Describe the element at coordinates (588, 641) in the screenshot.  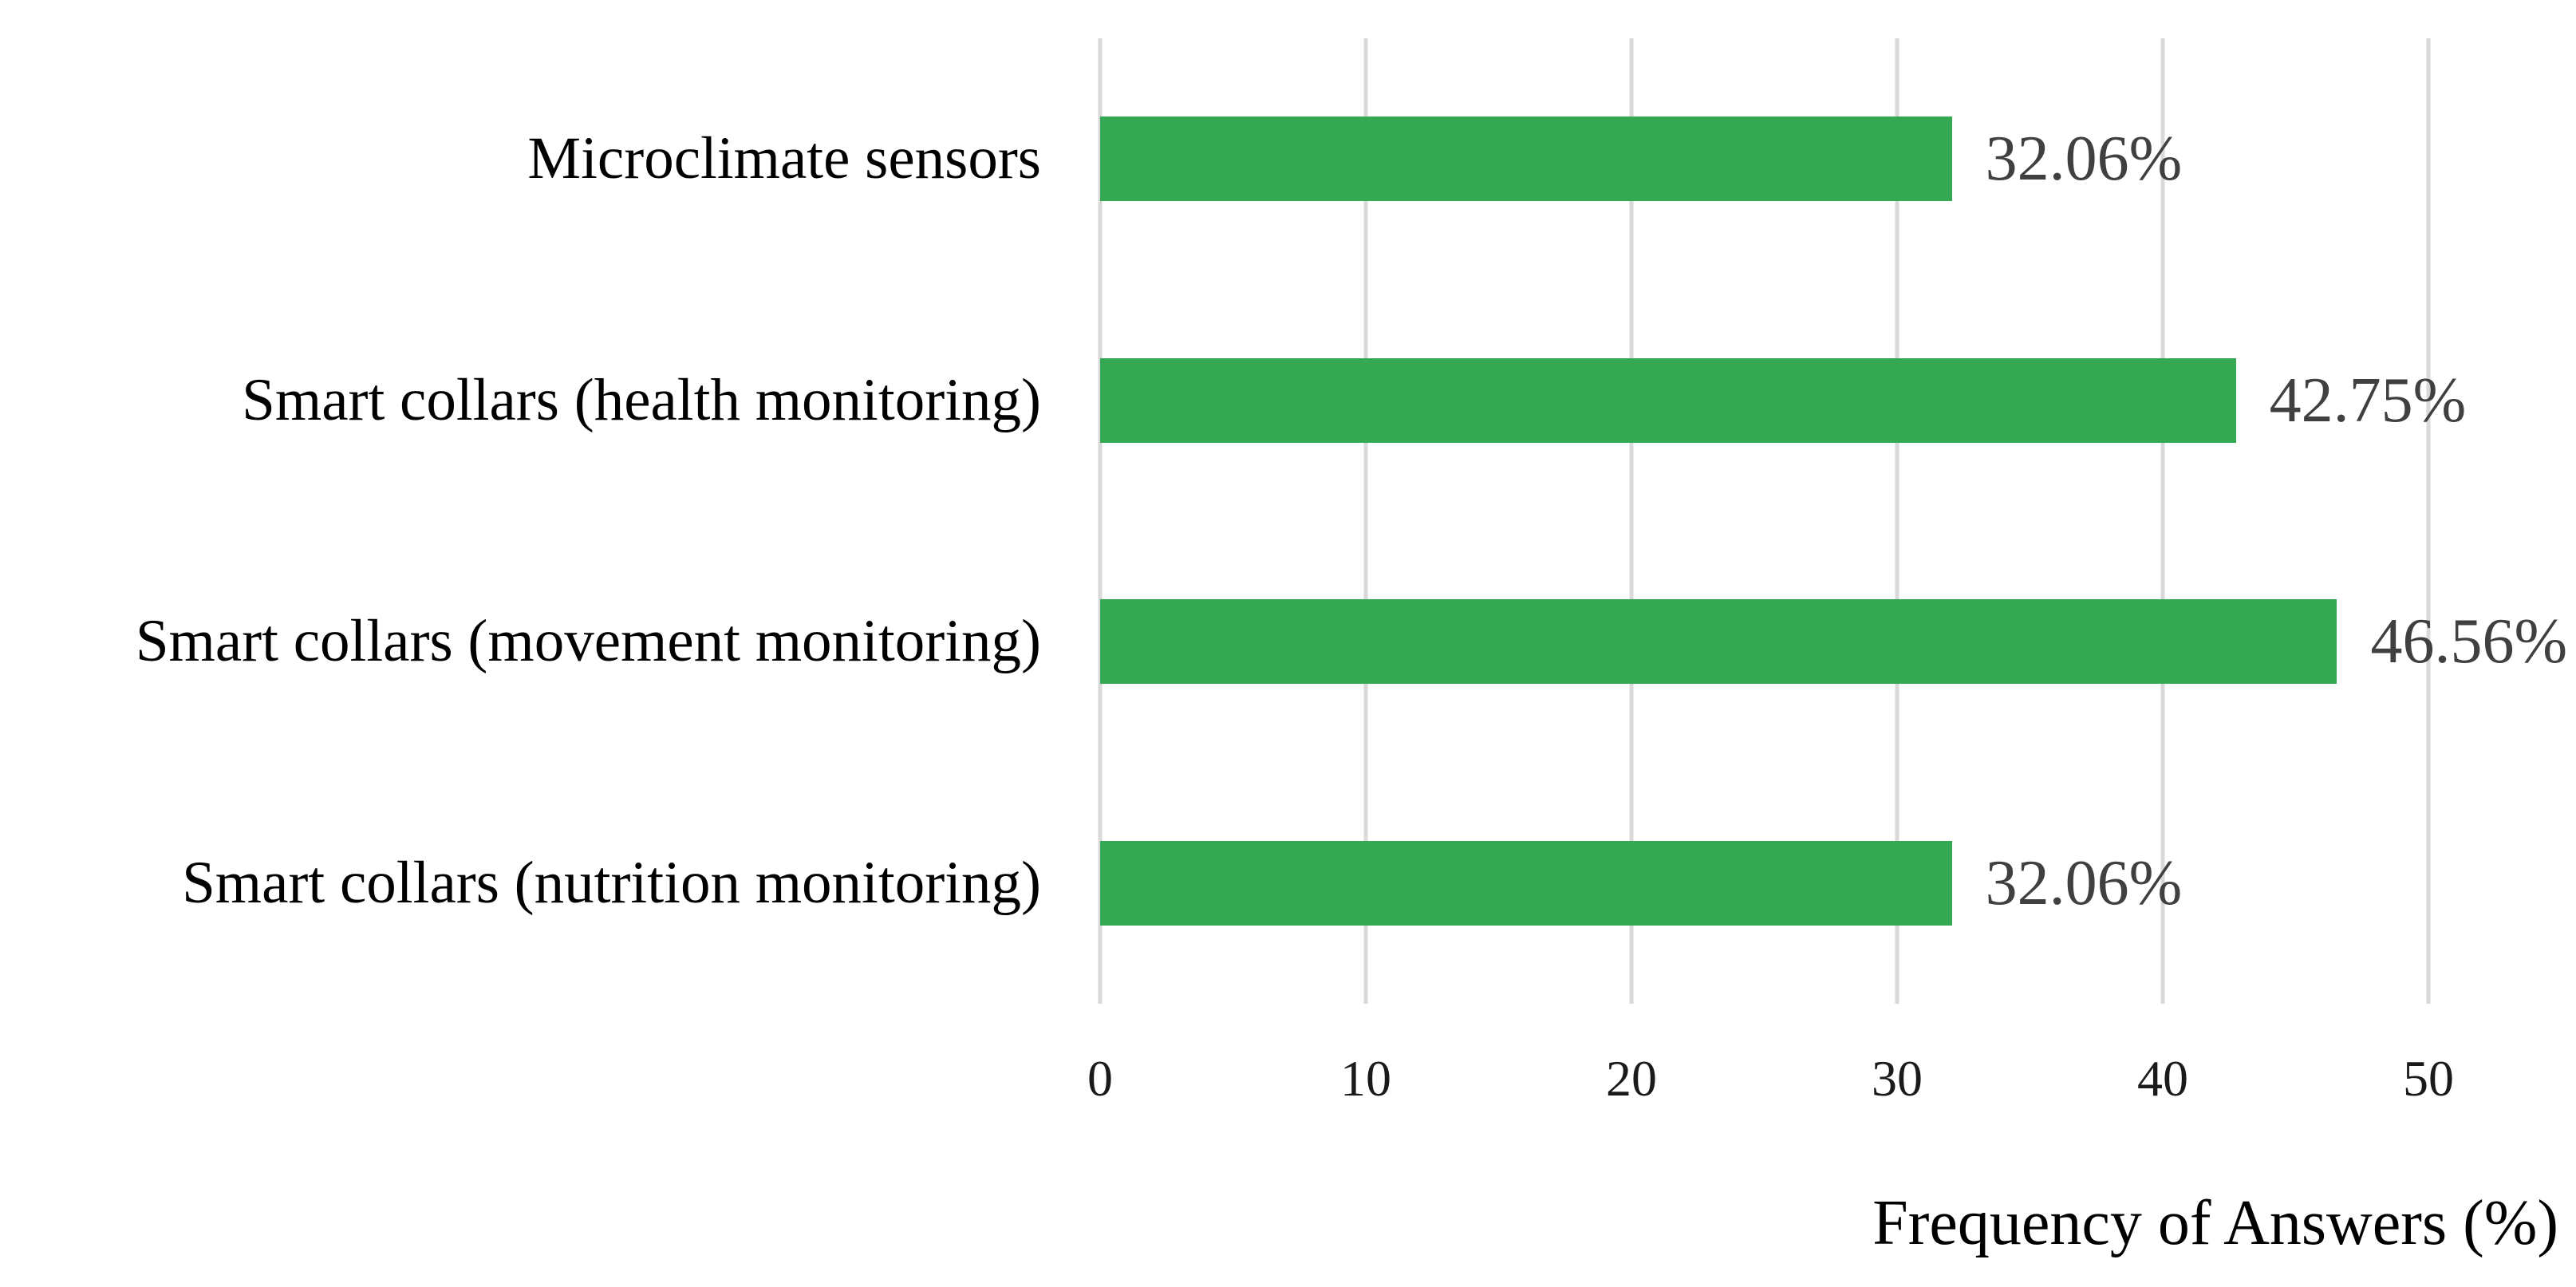
I see `category-label: Smart collars (movement monitoring)` at that location.